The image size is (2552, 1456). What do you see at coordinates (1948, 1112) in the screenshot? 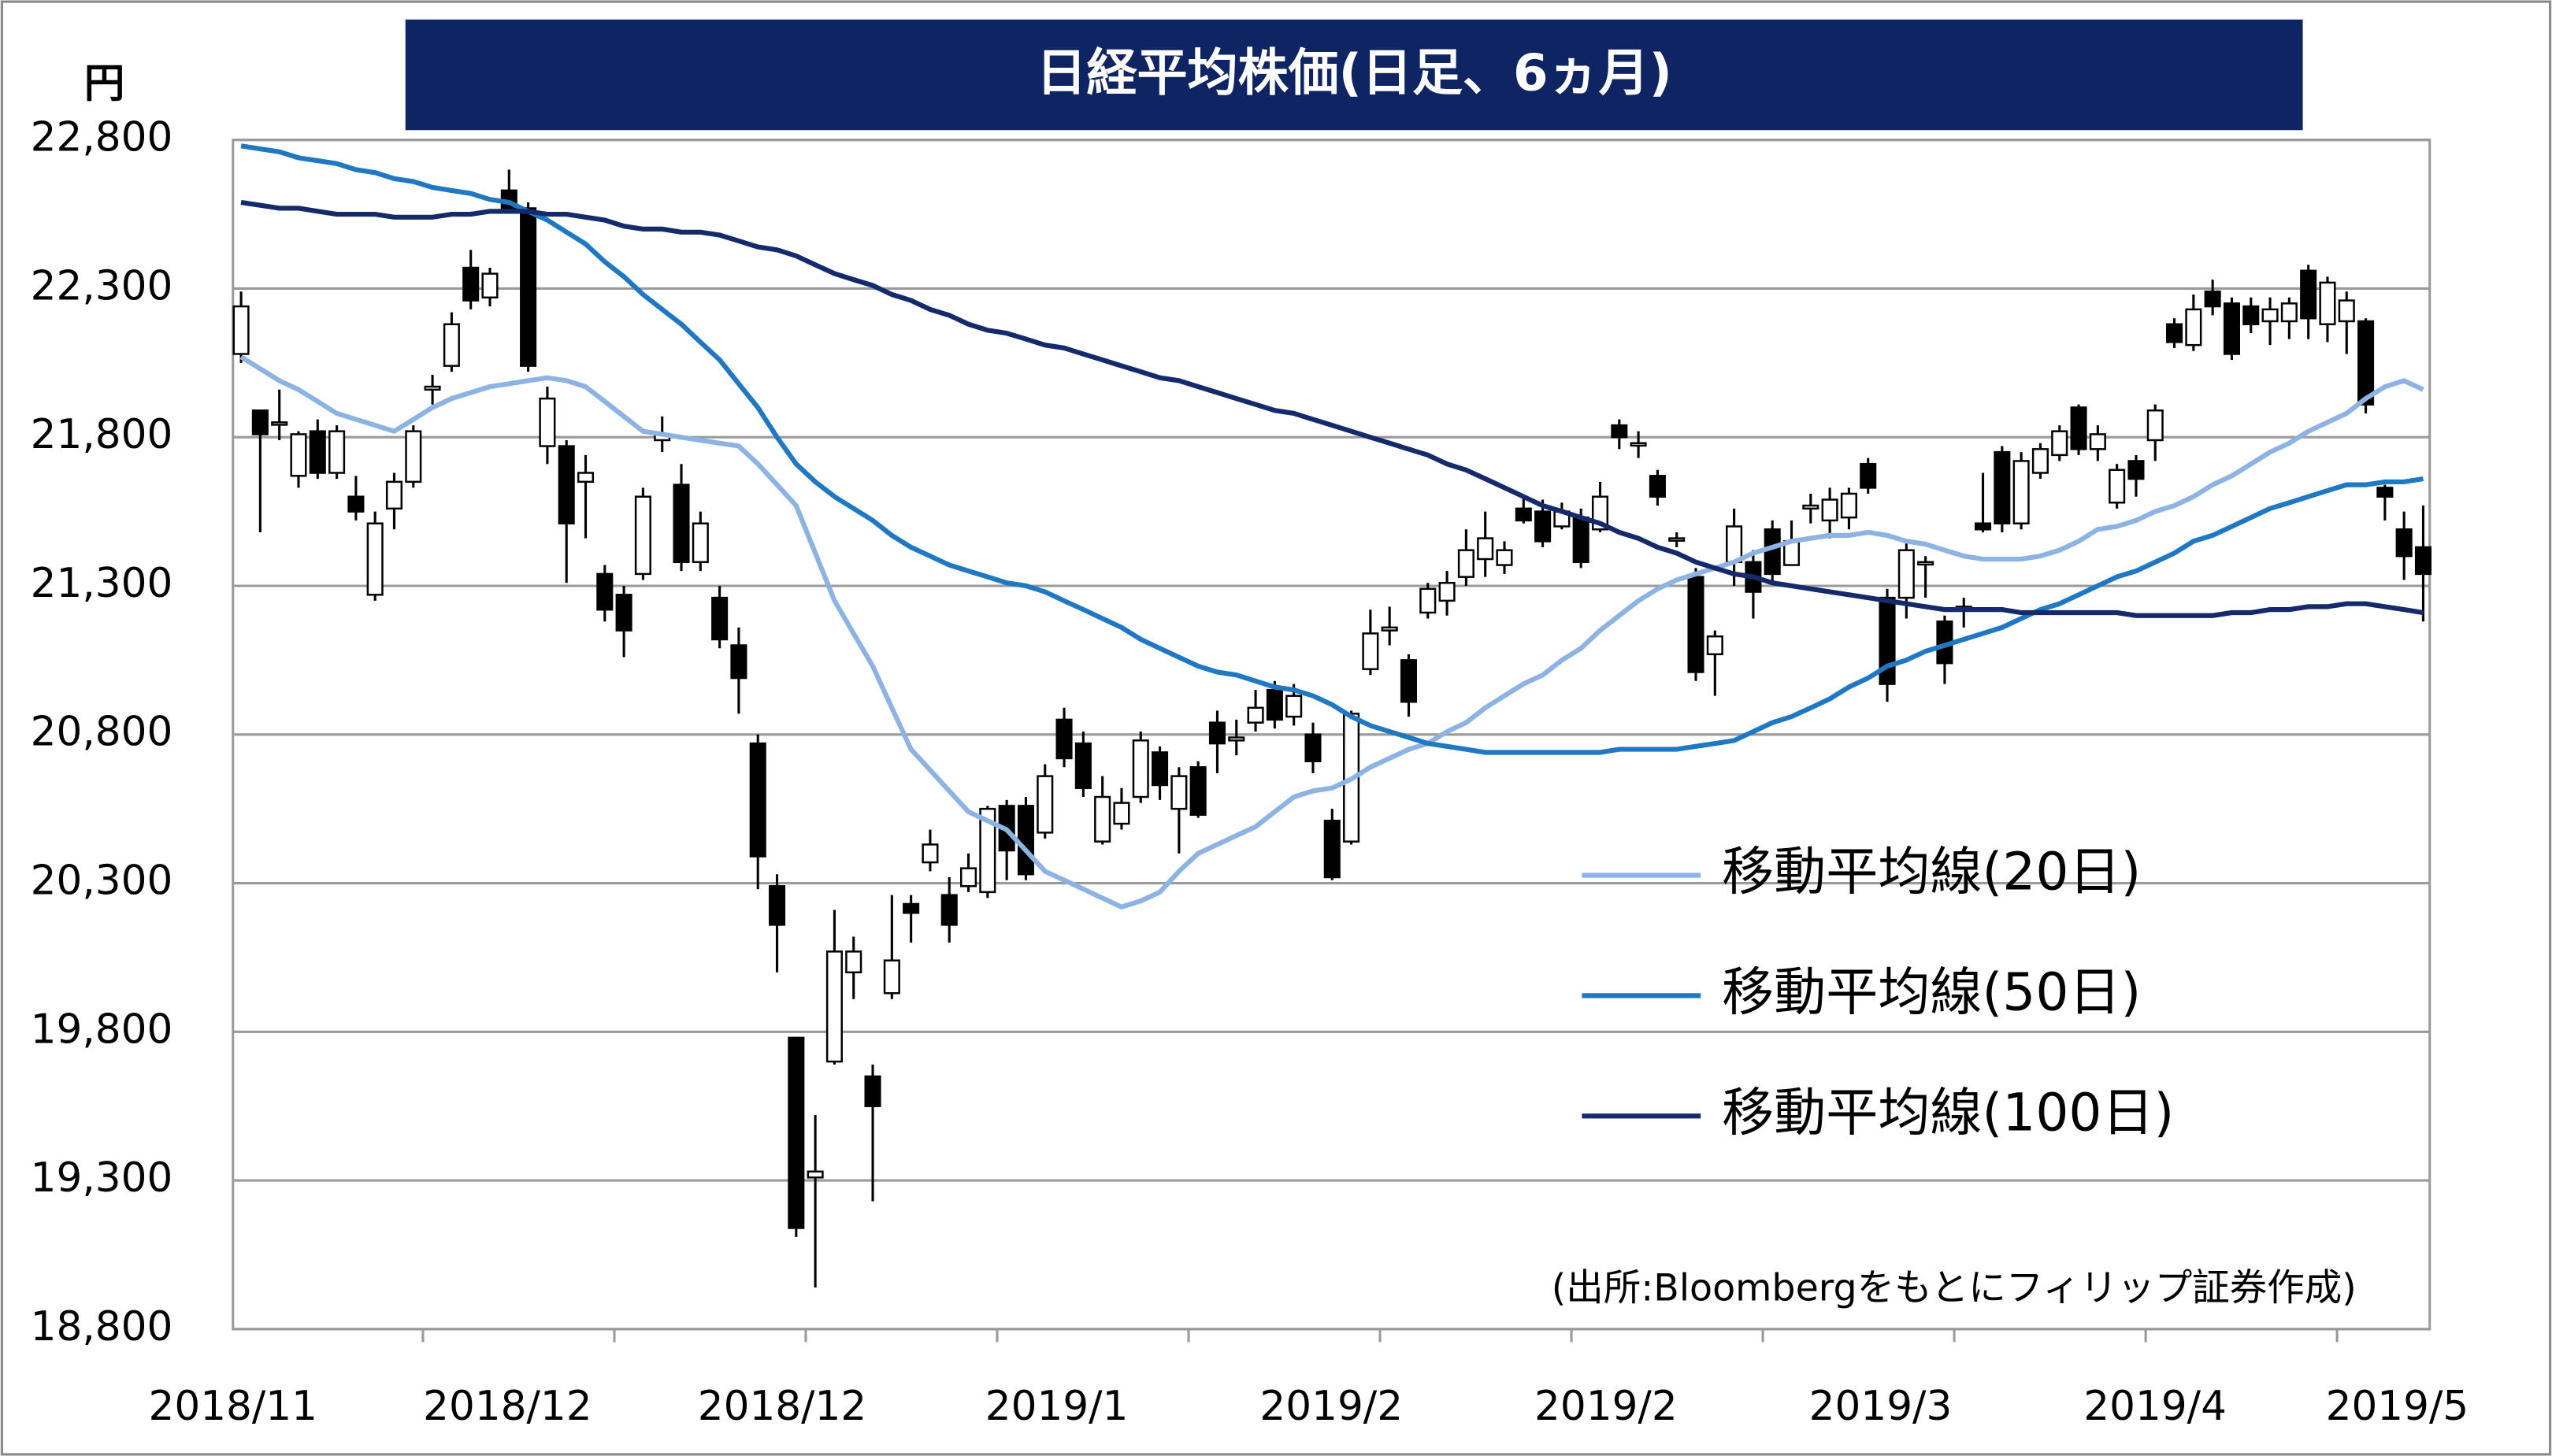
I see `legend-label: 移動平均線(100日)` at bounding box center [1948, 1112].